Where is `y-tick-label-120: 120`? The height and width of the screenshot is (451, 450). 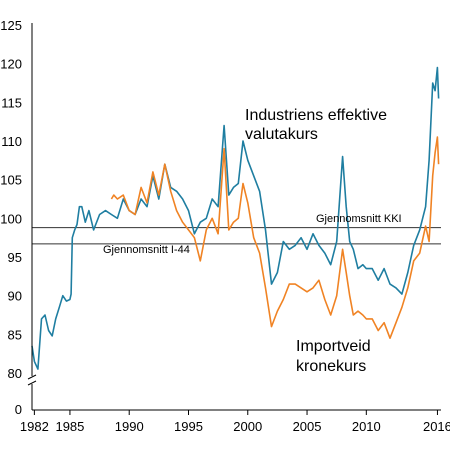 y-tick-label-120: 120 is located at coordinates (11, 64).